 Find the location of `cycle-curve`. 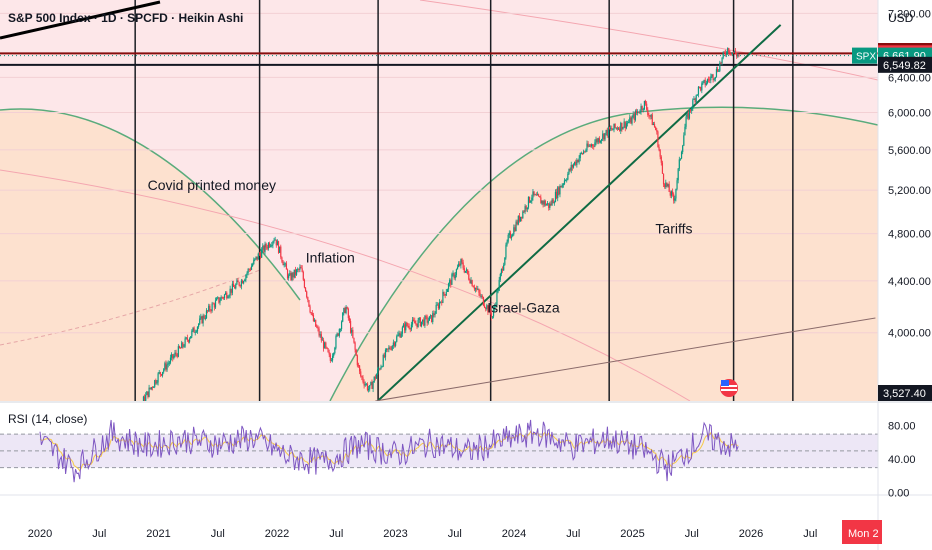

cycle-curve is located at coordinates (648, 40).